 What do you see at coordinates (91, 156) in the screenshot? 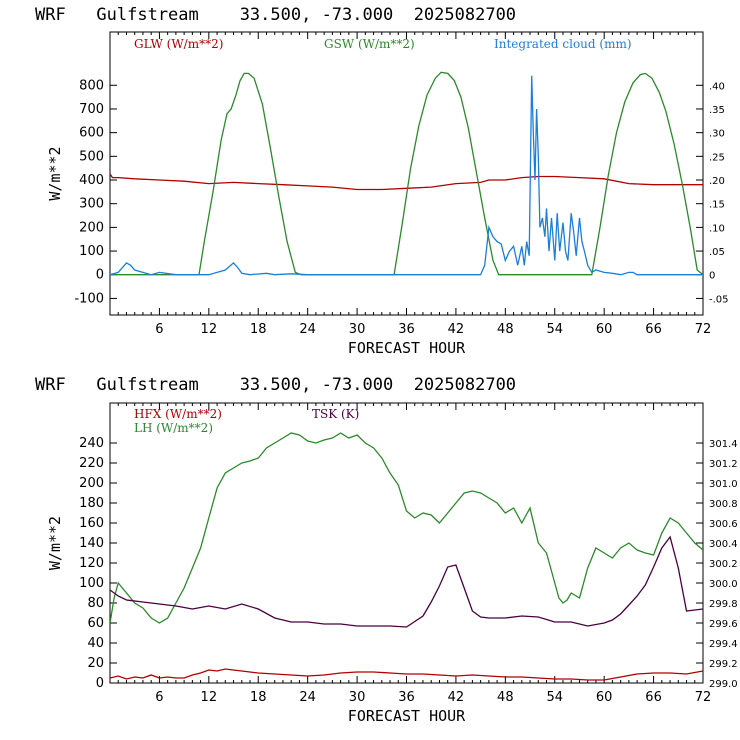
I see `y-tick-label: 500` at bounding box center [91, 156].